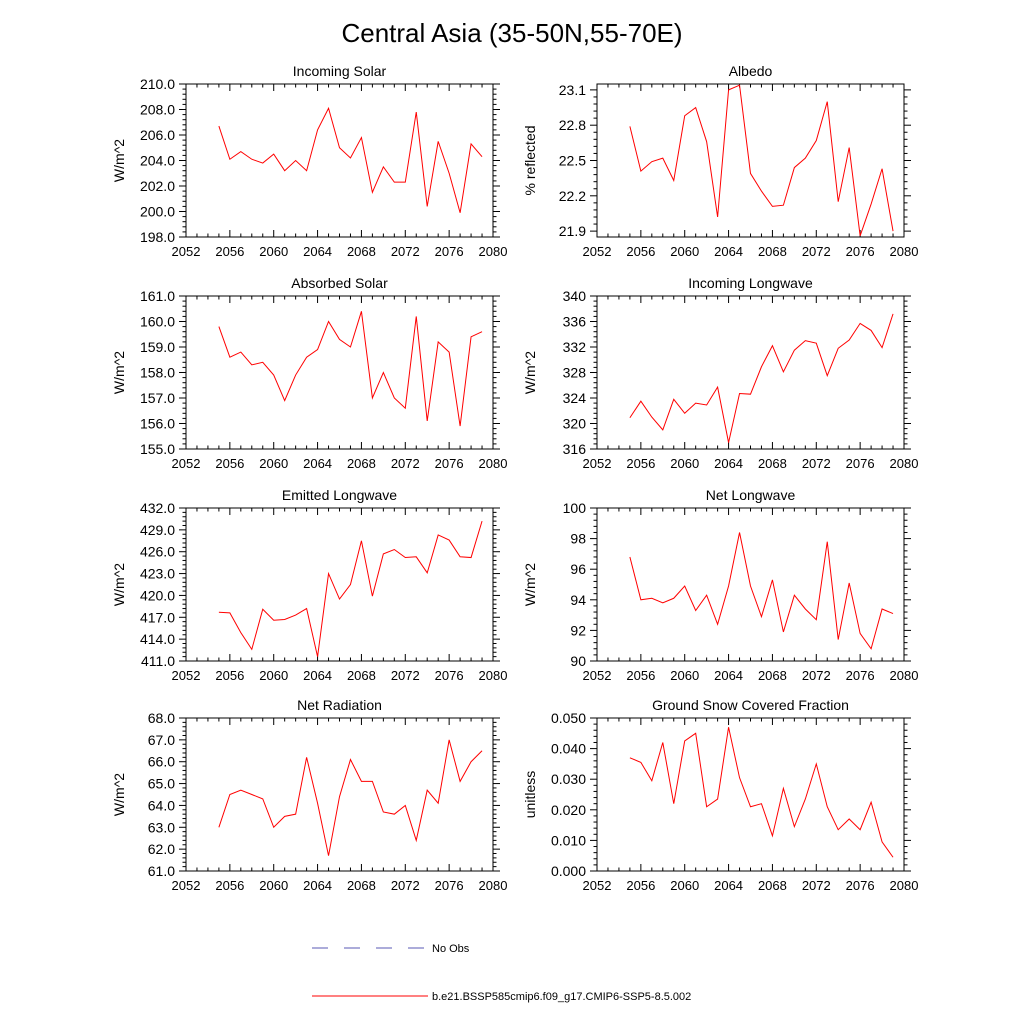 This screenshot has width=1024, height=1024. I want to click on y-tick-label: 21.9, so click(572, 231).